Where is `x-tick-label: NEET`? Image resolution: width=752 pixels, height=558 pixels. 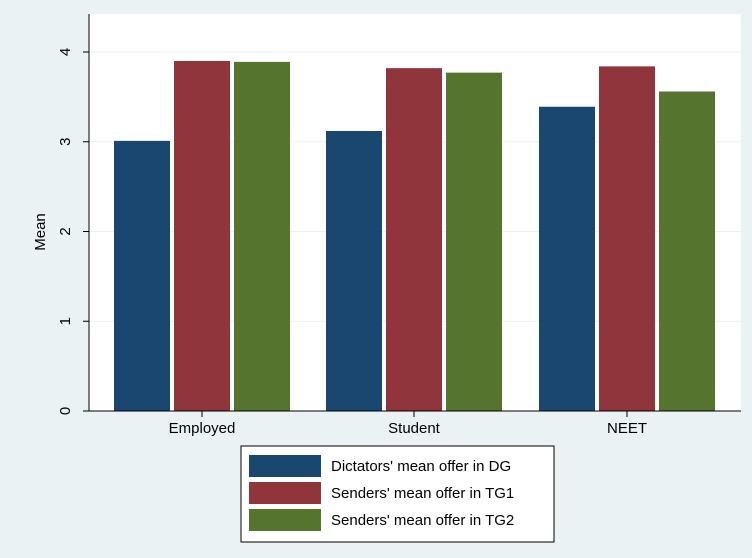 x-tick-label: NEET is located at coordinates (627, 428).